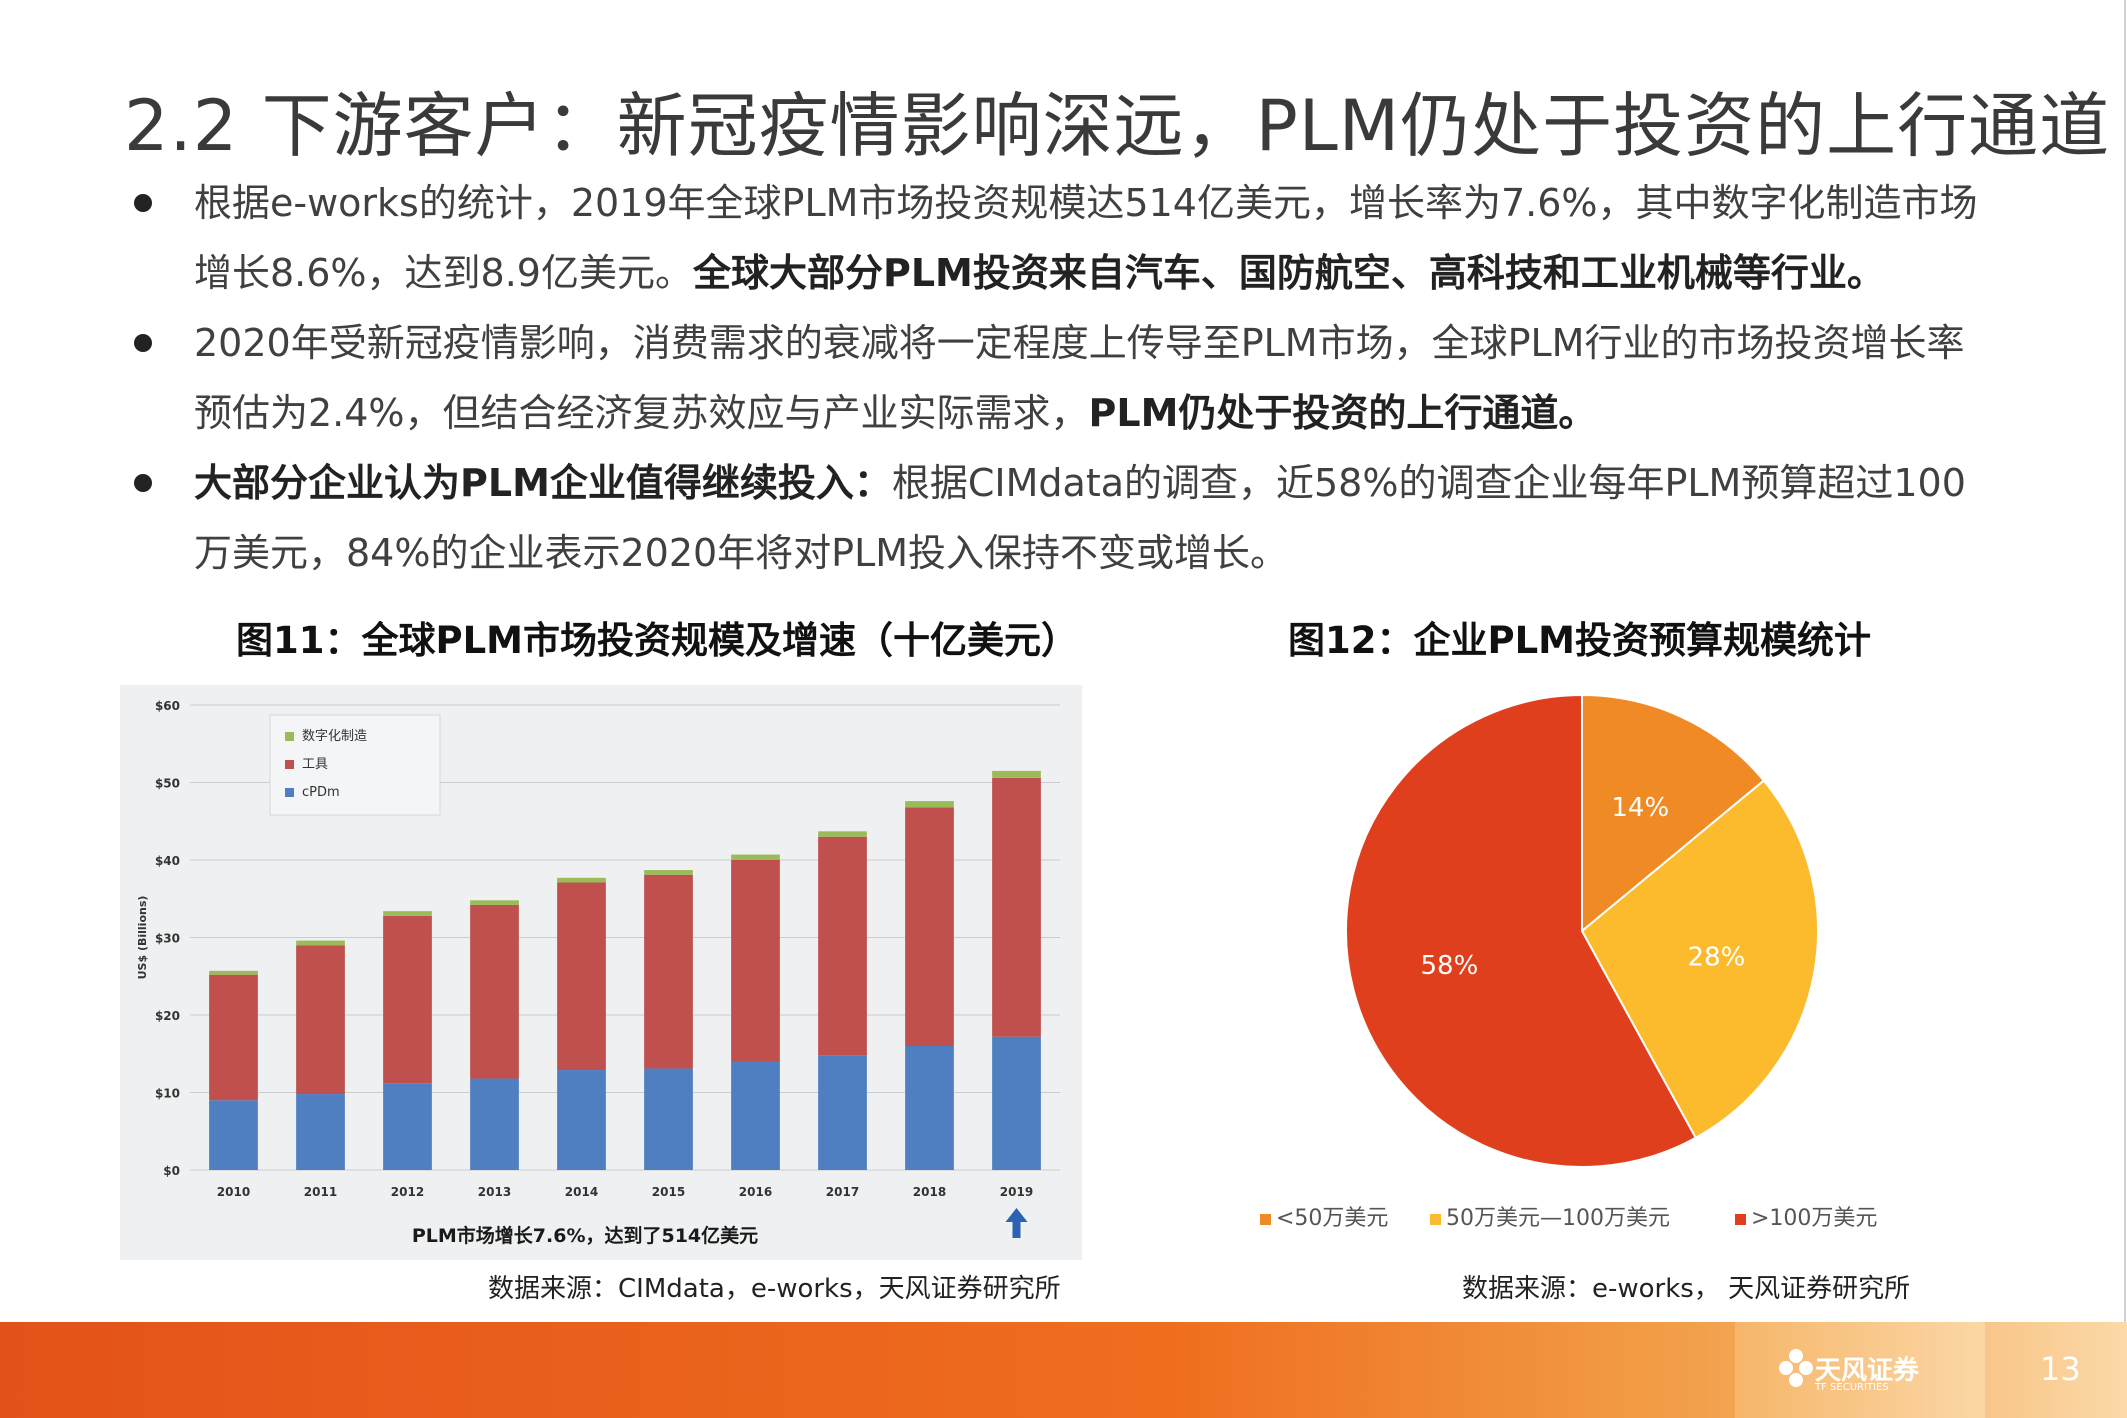 The height and width of the screenshot is (1418, 2127). What do you see at coordinates (494, 1124) in the screenshot?
I see `bar-cPDm-2013` at bounding box center [494, 1124].